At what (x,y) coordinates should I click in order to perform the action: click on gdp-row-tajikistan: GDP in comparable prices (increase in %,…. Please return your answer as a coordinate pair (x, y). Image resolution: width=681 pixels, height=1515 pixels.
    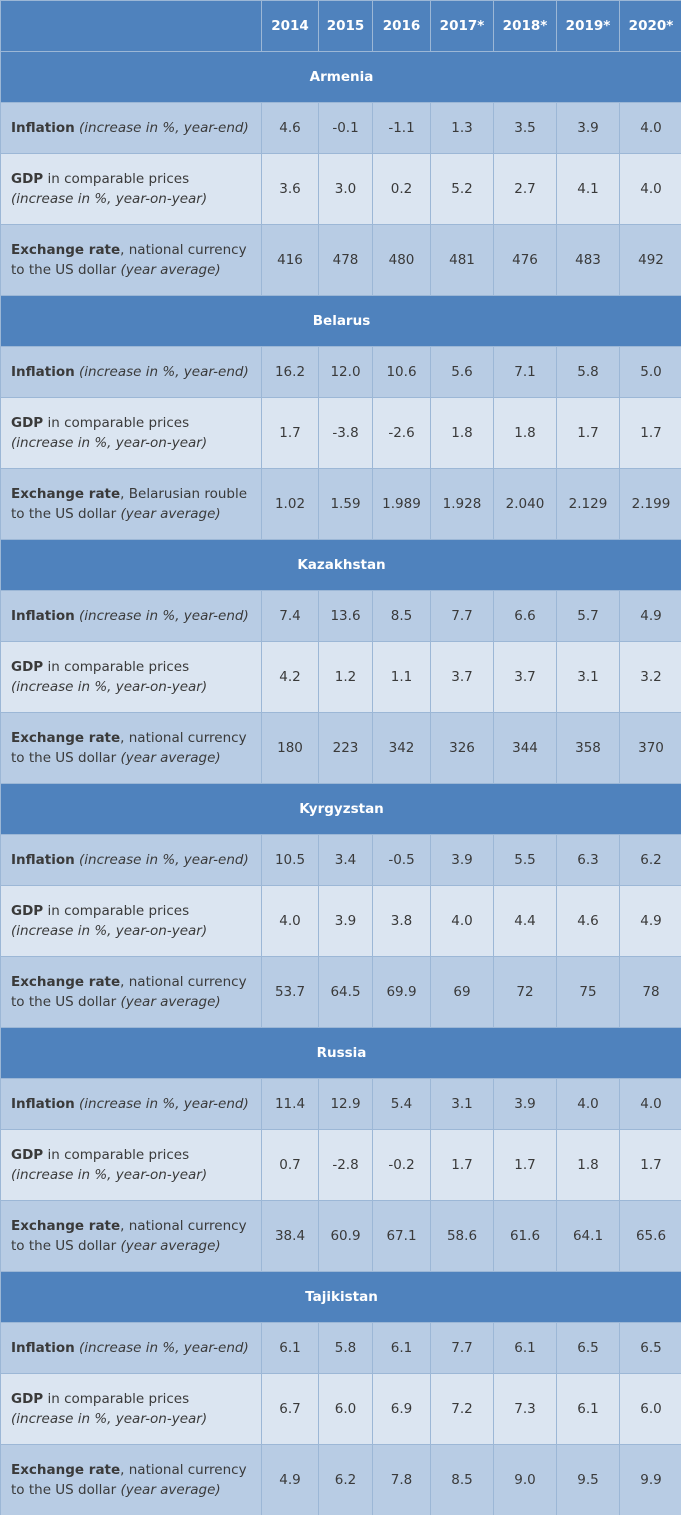
    Looking at the image, I should click on (340, 1409).